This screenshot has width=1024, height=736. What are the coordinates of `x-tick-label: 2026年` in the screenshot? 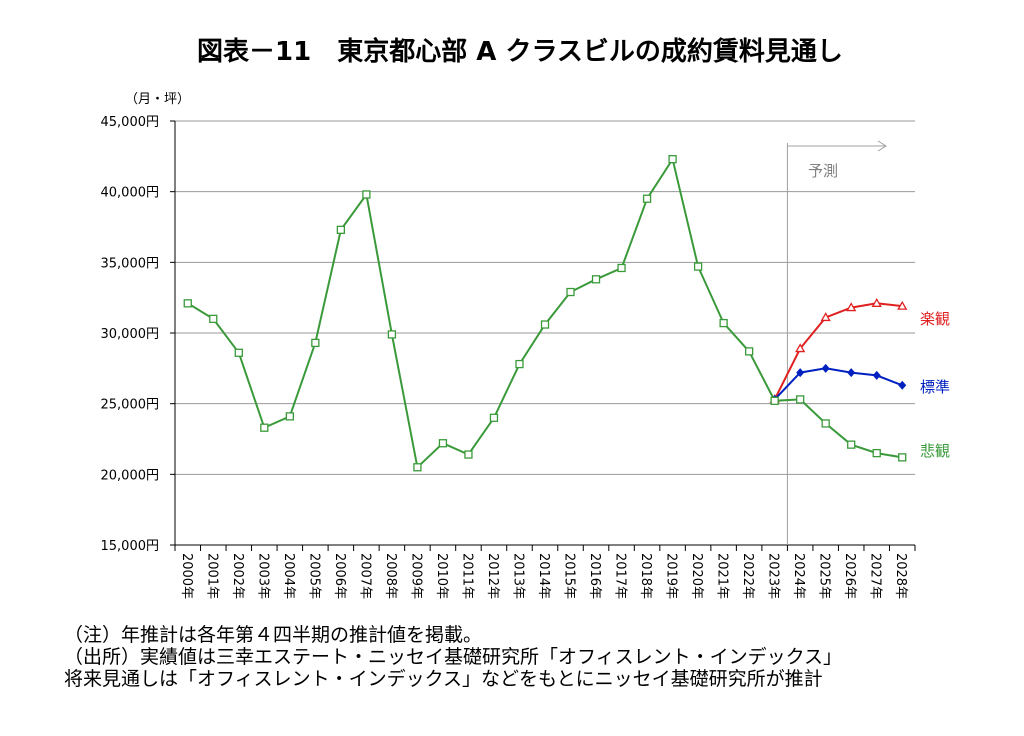 It's located at (849, 576).